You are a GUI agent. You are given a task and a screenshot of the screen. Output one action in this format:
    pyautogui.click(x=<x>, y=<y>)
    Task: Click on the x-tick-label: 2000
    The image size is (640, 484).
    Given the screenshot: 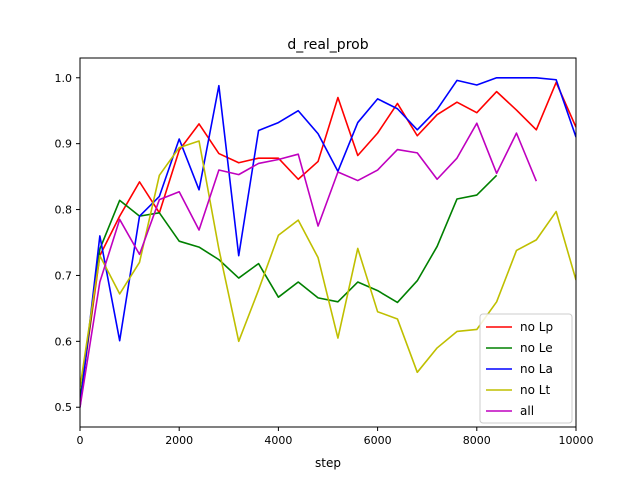 What is the action you would take?
    pyautogui.click(x=179, y=440)
    